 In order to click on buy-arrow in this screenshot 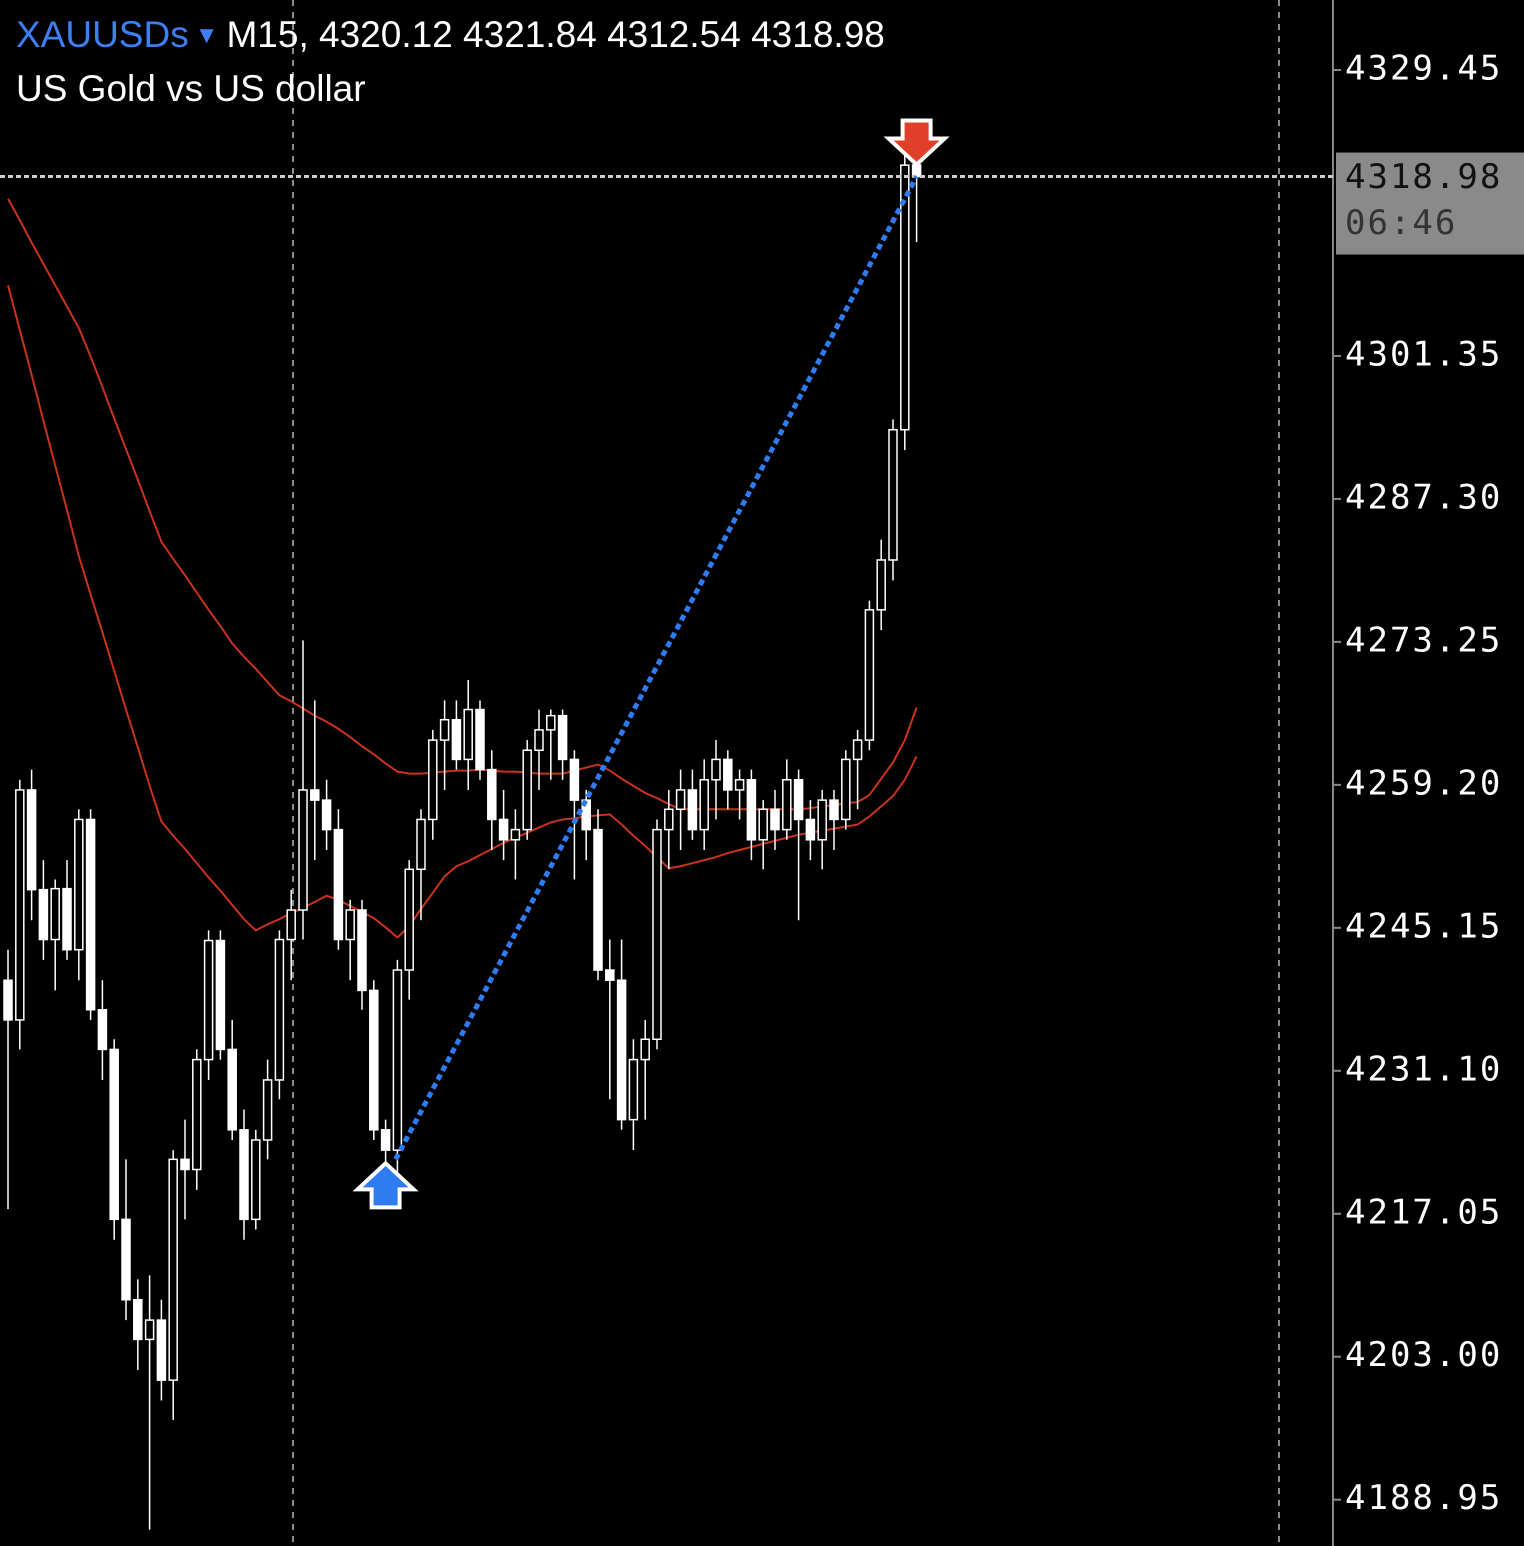, I will do `click(385, 1185)`.